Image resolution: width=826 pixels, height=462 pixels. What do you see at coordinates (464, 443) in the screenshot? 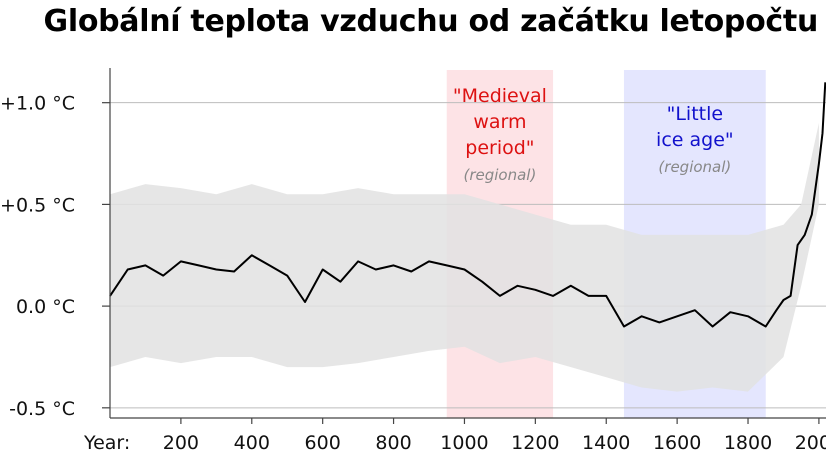
I see `x-tick-label-4: 1000` at bounding box center [464, 443].